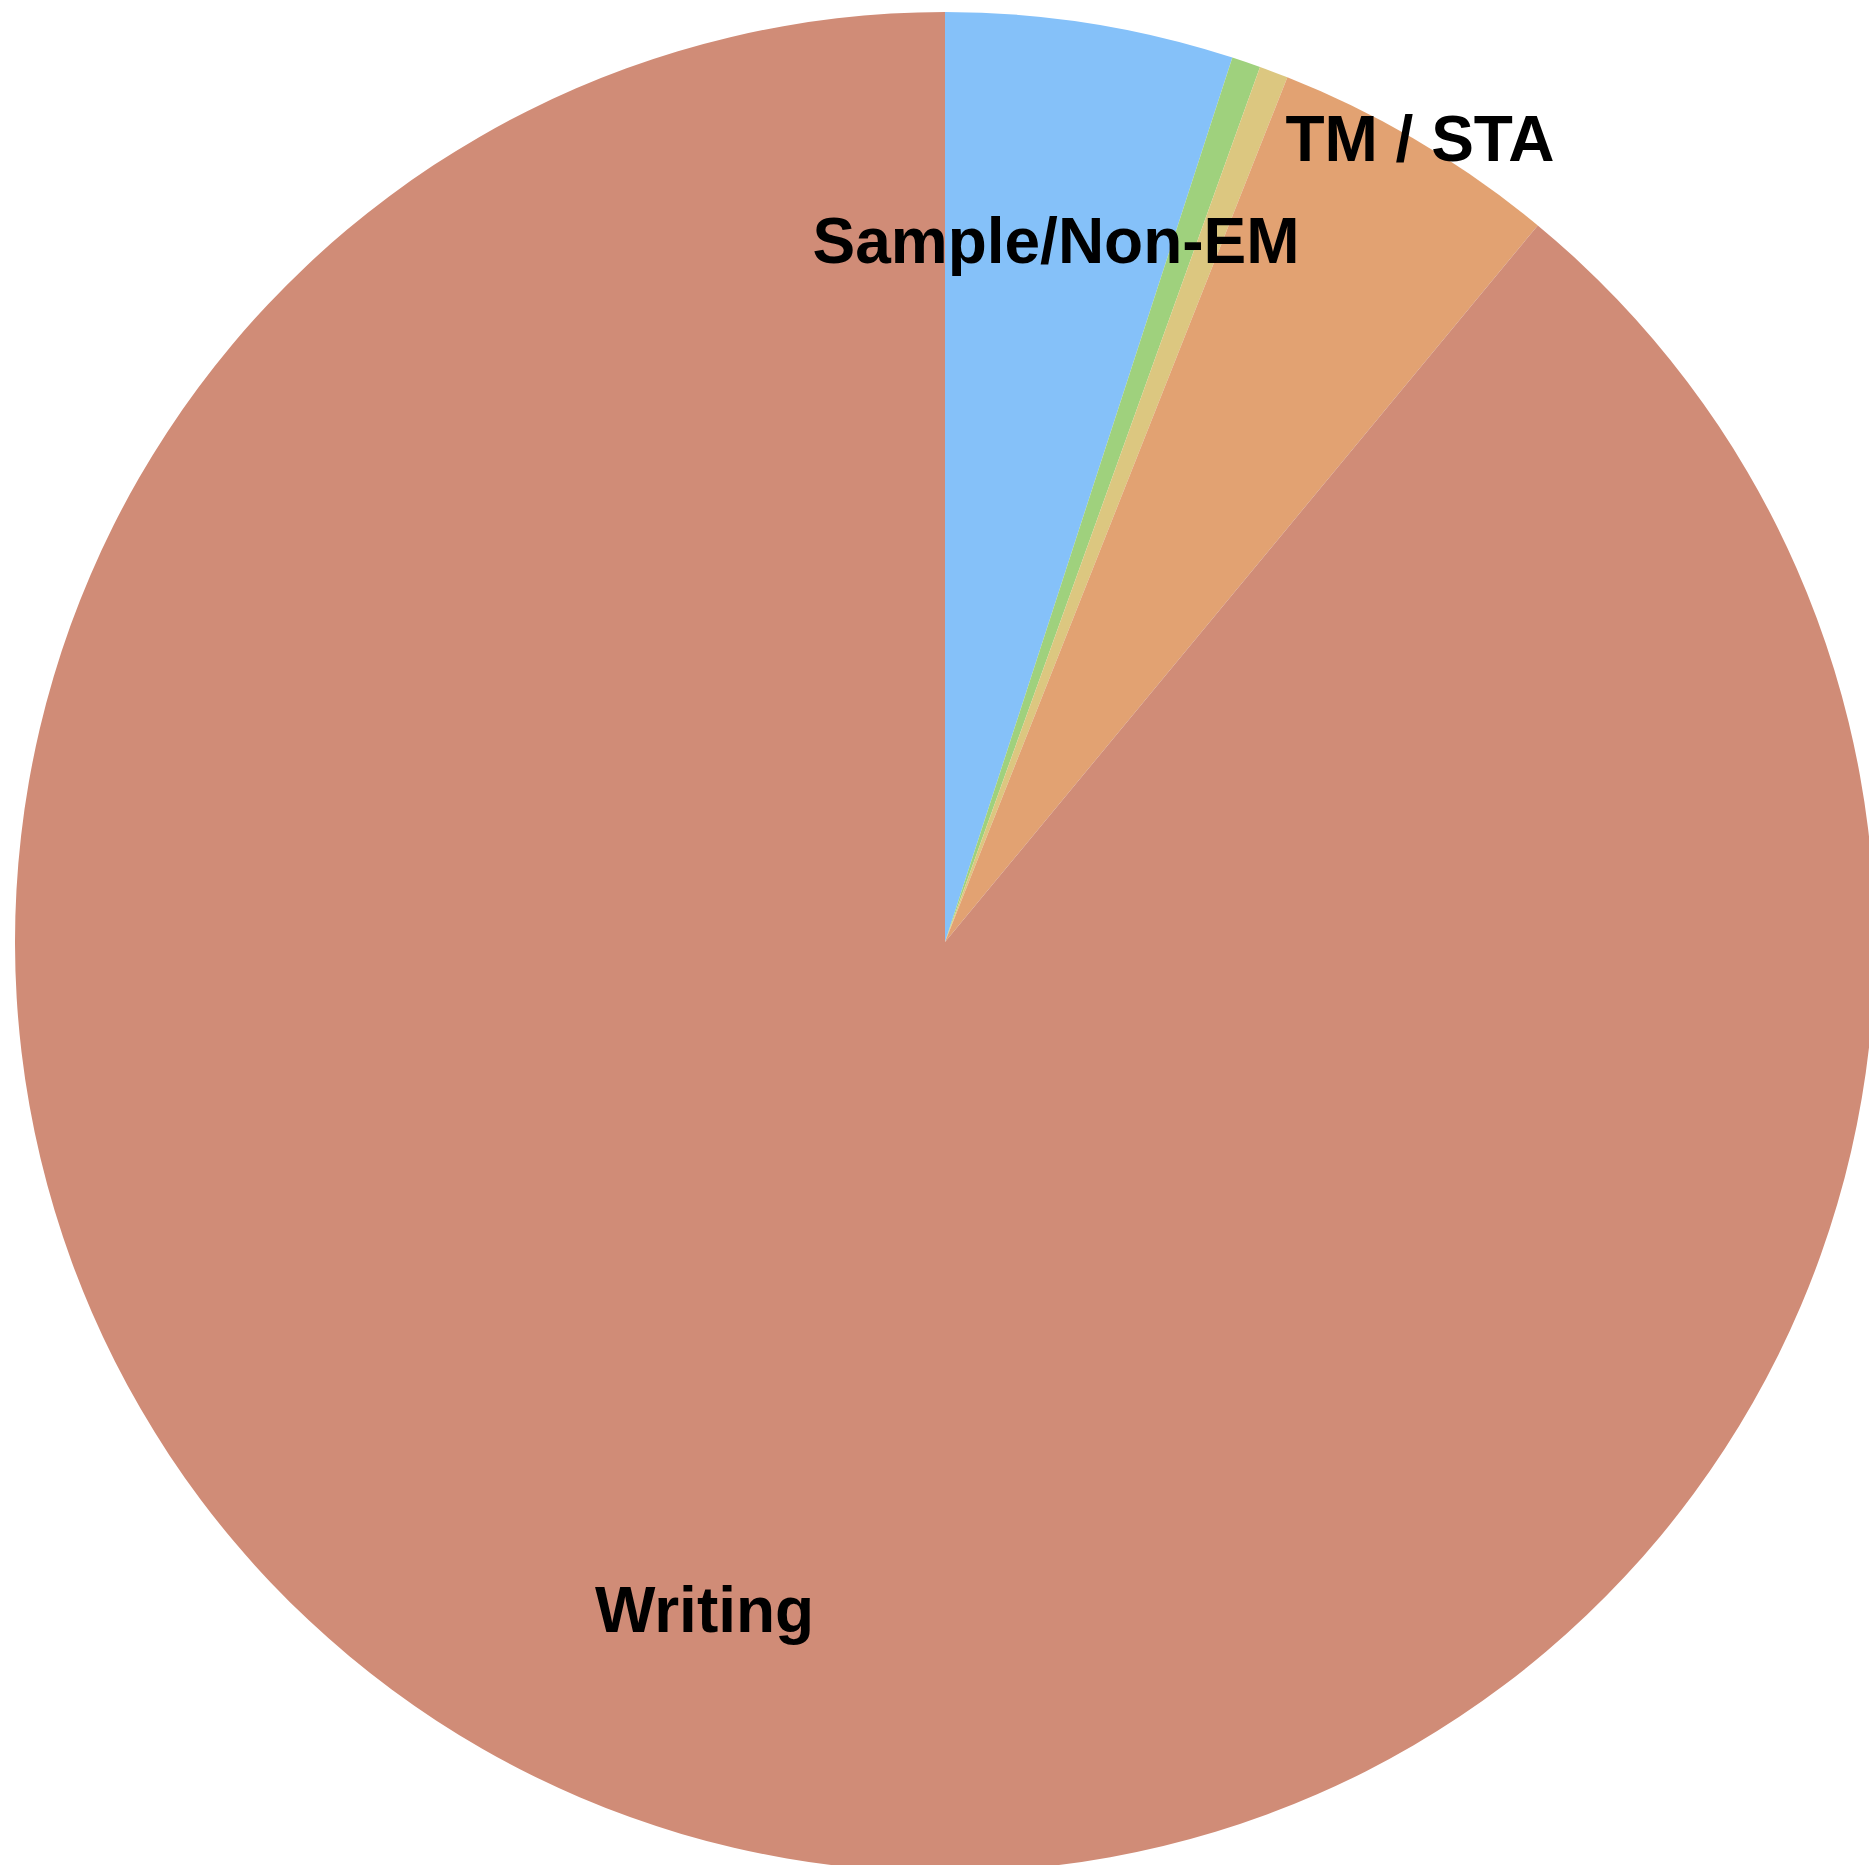 The width and height of the screenshot is (1869, 1865). What do you see at coordinates (704, 1609) in the screenshot?
I see `slice-label: Writing` at bounding box center [704, 1609].